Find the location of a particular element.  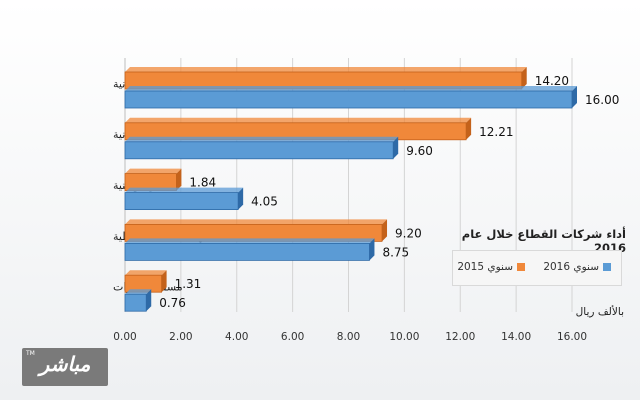

x-tick-label: 2.00 is located at coordinates (180, 337).